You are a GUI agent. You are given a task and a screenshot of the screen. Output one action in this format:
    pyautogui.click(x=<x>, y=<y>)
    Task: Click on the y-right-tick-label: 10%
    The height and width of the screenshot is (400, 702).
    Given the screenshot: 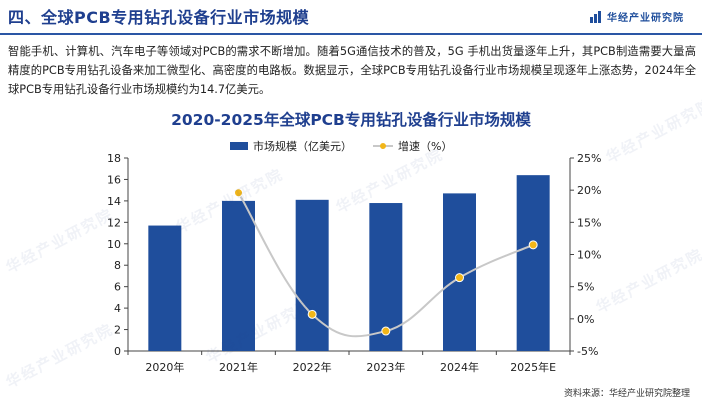 What is the action you would take?
    pyautogui.click(x=589, y=255)
    